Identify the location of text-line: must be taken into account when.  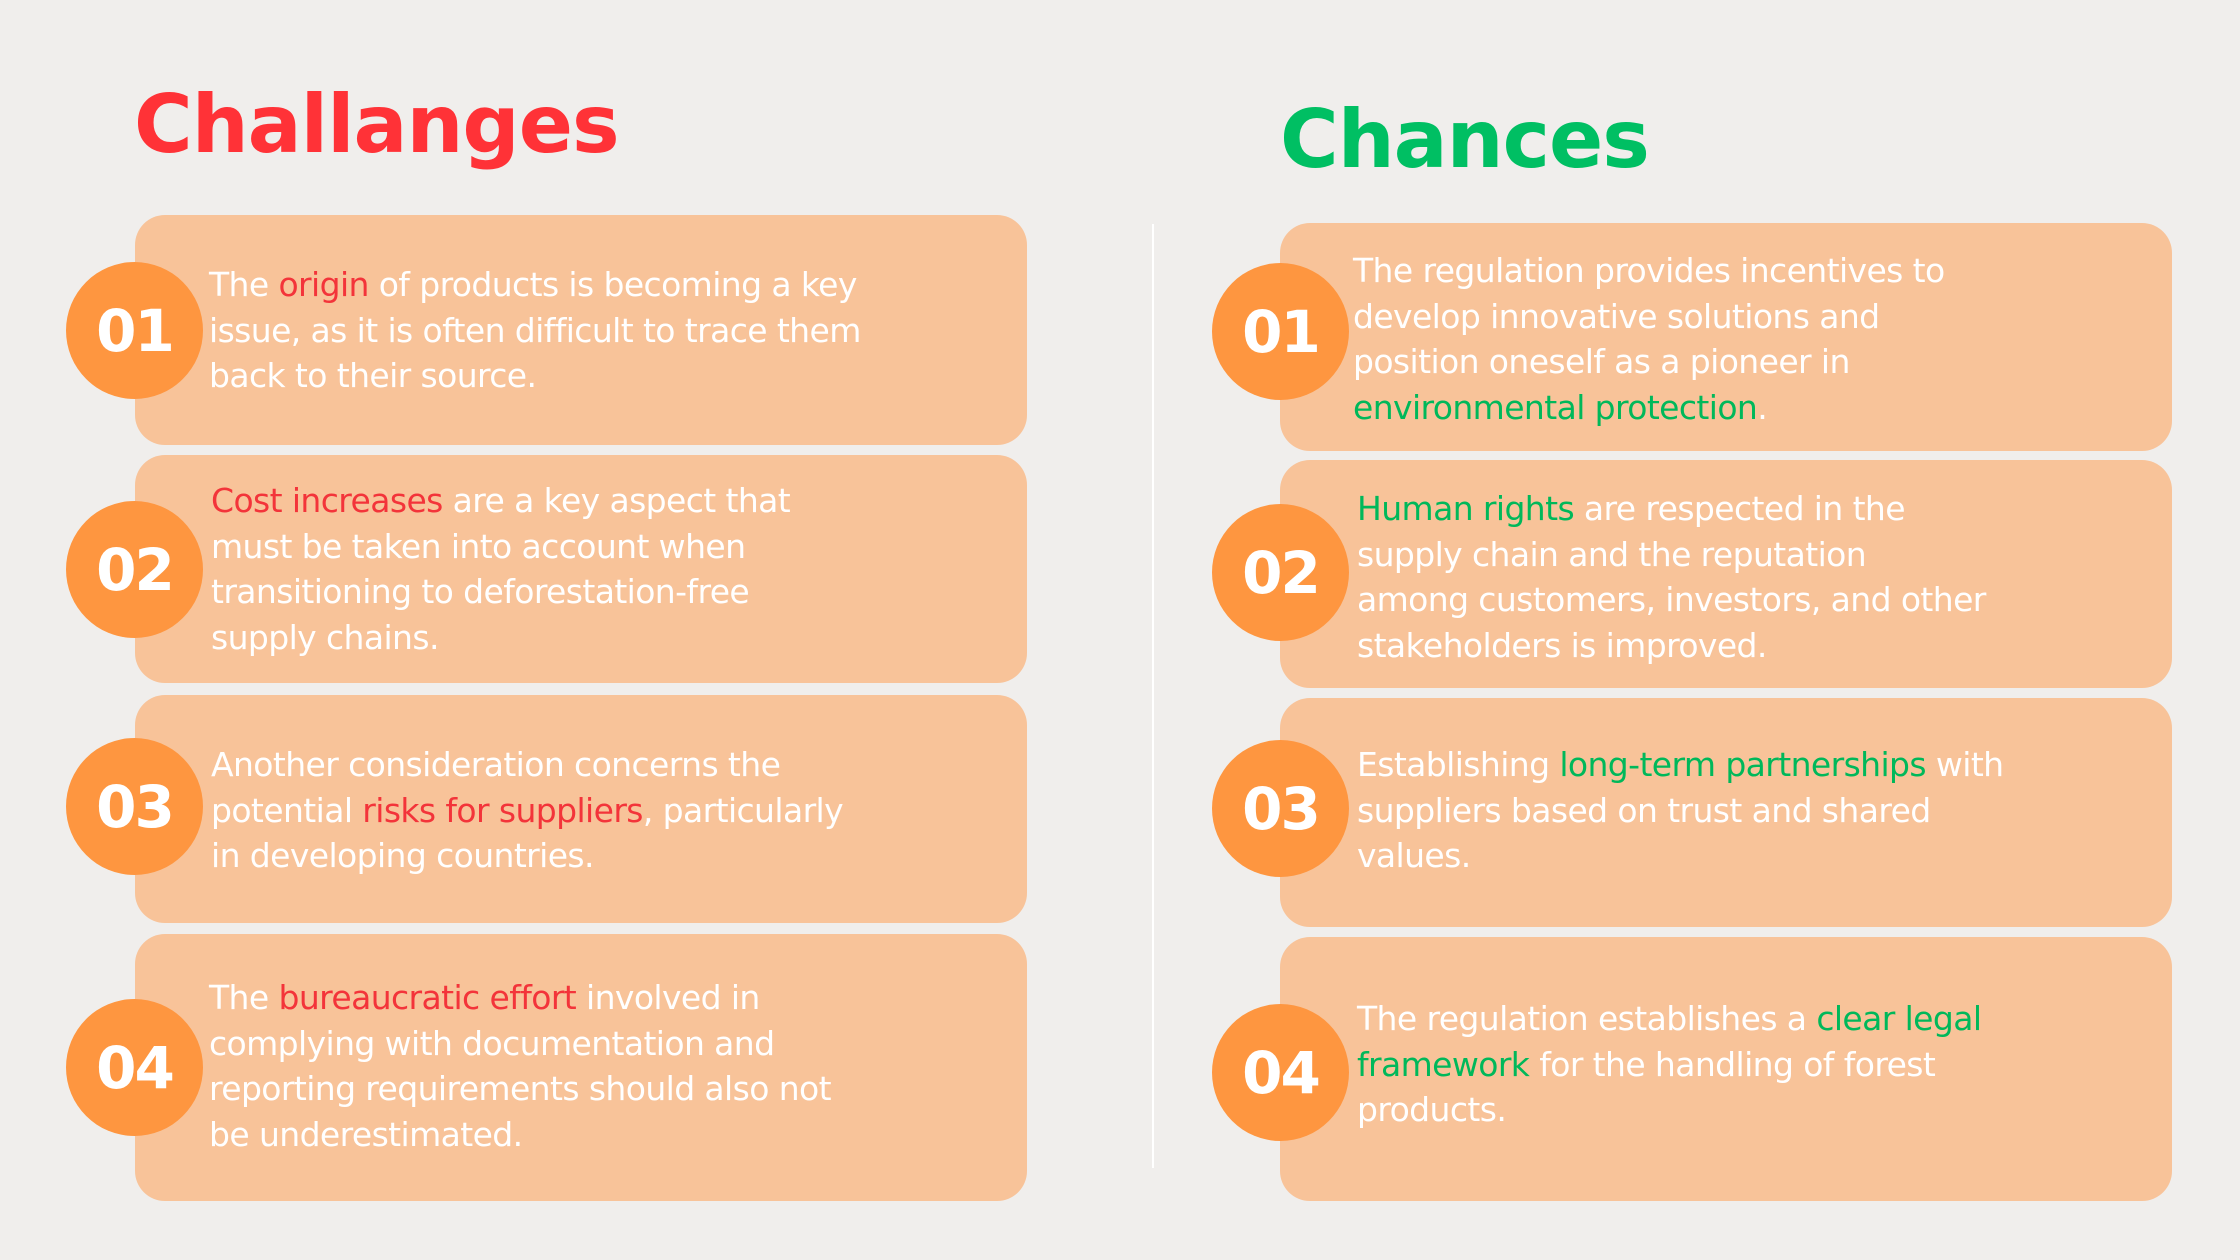
(500, 547).